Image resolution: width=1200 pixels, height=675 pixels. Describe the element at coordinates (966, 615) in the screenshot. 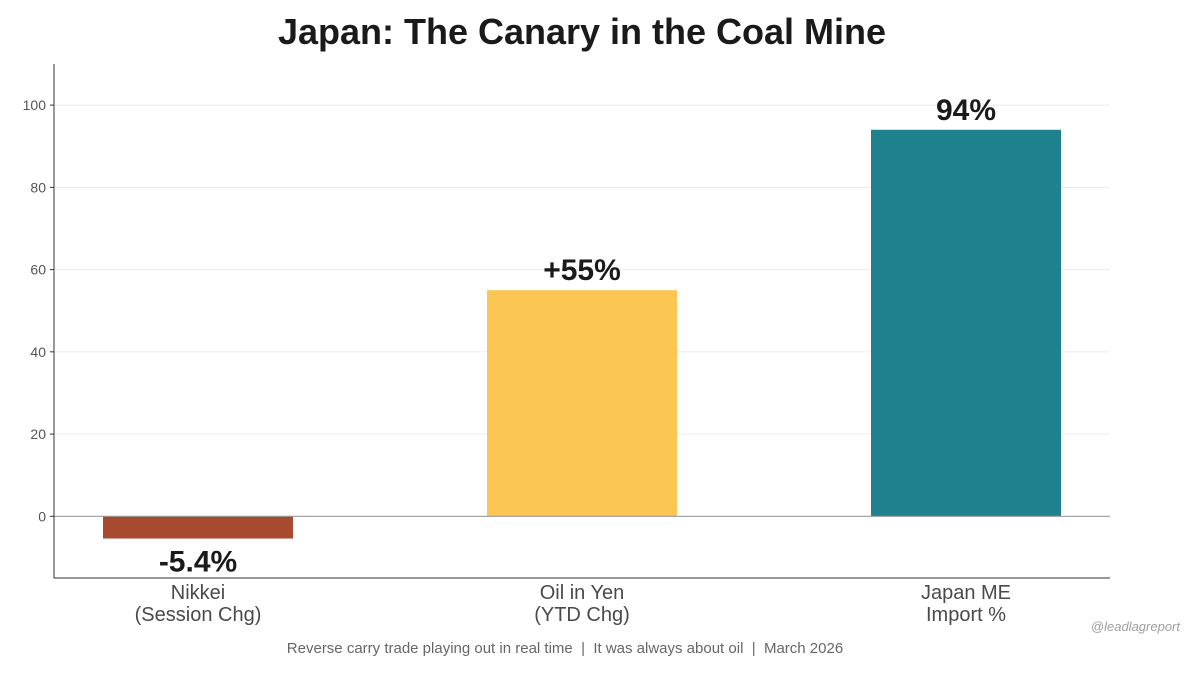

I see `category-label-3: Import %` at that location.